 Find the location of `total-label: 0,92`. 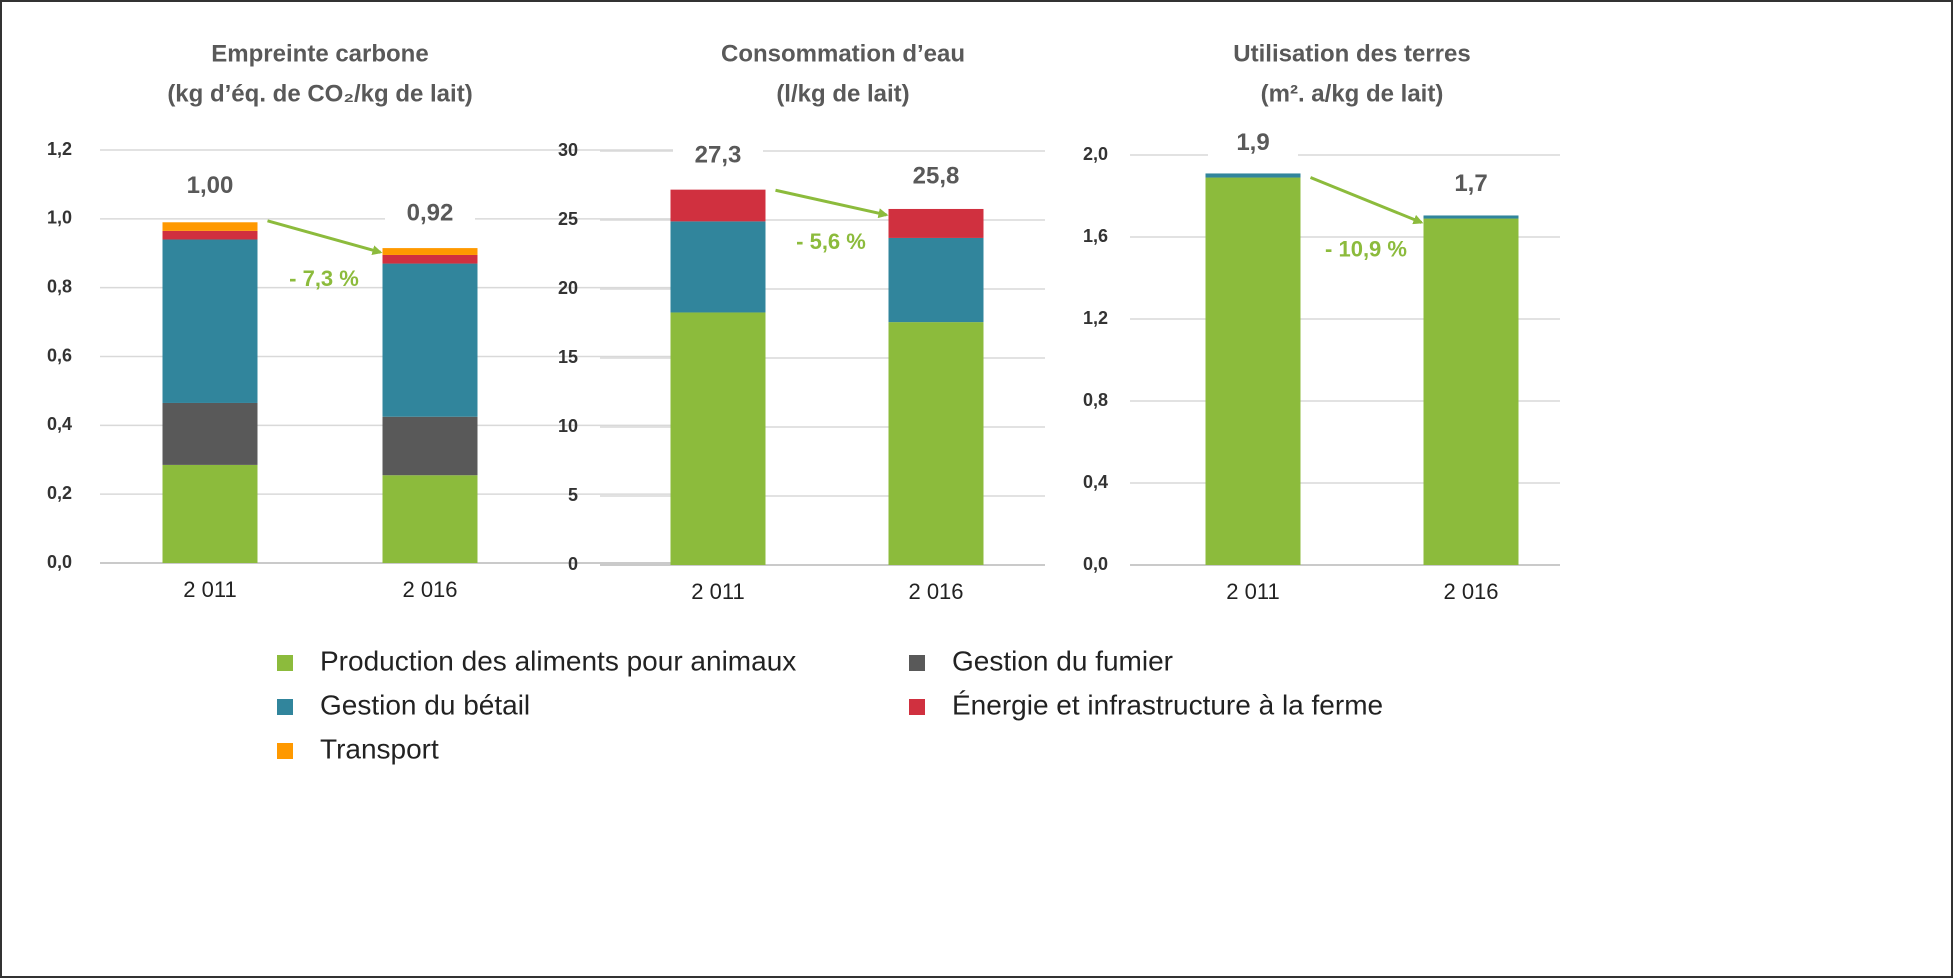

total-label: 0,92 is located at coordinates (430, 213).